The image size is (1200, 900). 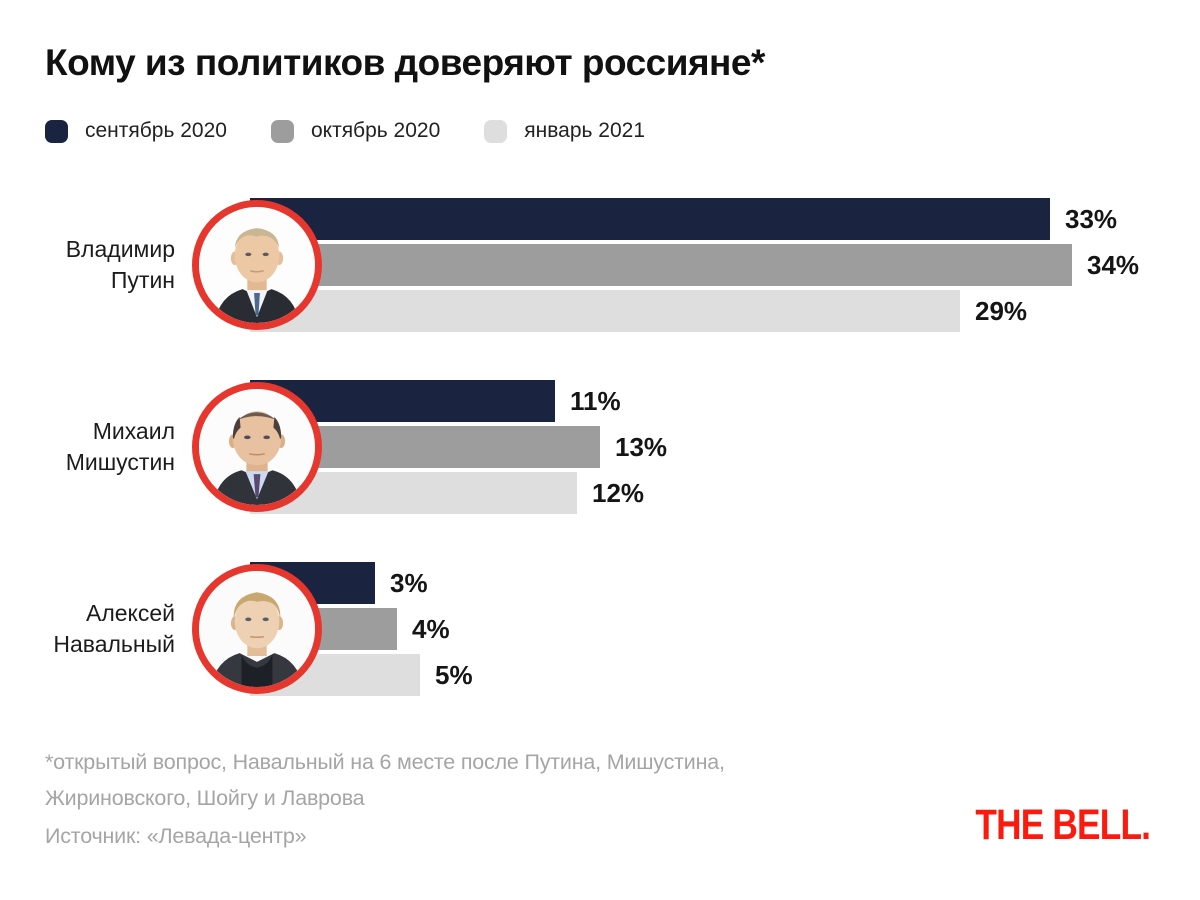 What do you see at coordinates (1063, 825) in the screenshot?
I see `the-bell-logo: THE BELL.` at bounding box center [1063, 825].